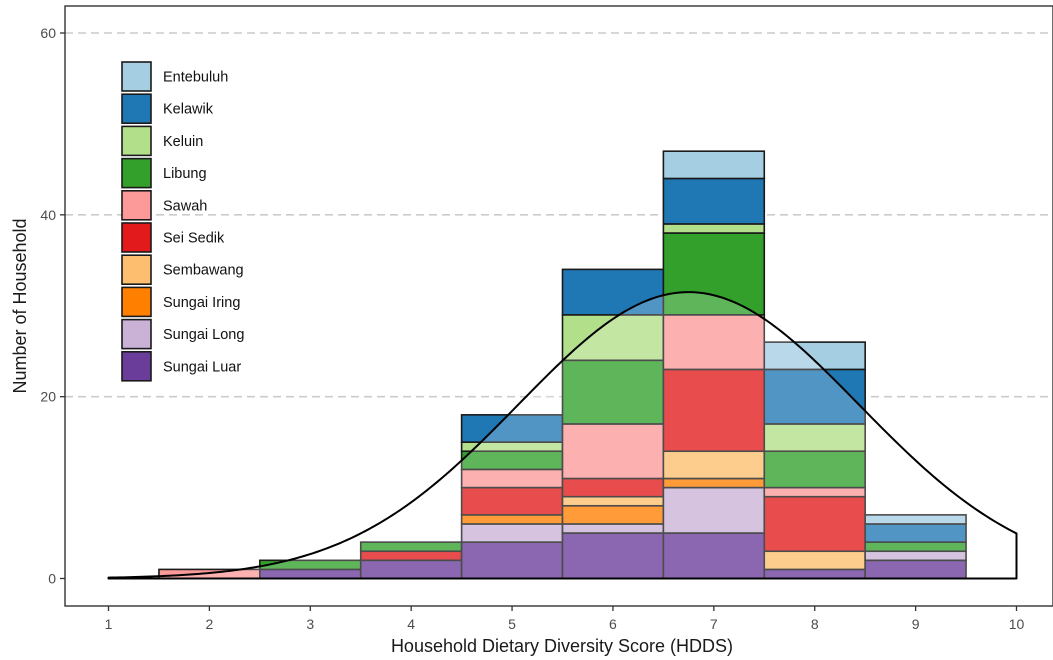 This screenshot has height=660, width=1053. What do you see at coordinates (52, 579) in the screenshot?
I see `y-tick-label: 0` at bounding box center [52, 579].